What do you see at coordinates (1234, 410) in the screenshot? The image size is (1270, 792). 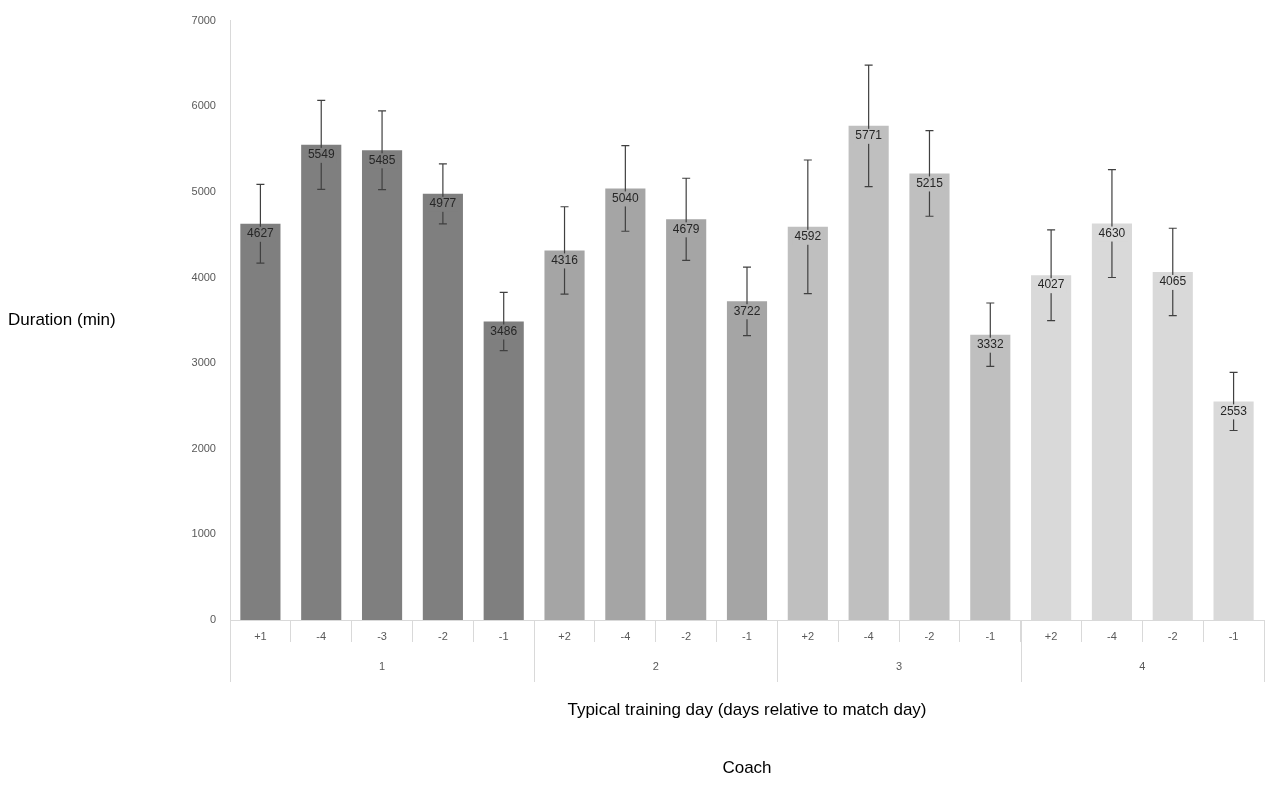 I see `data-label: 2553` at bounding box center [1234, 410].